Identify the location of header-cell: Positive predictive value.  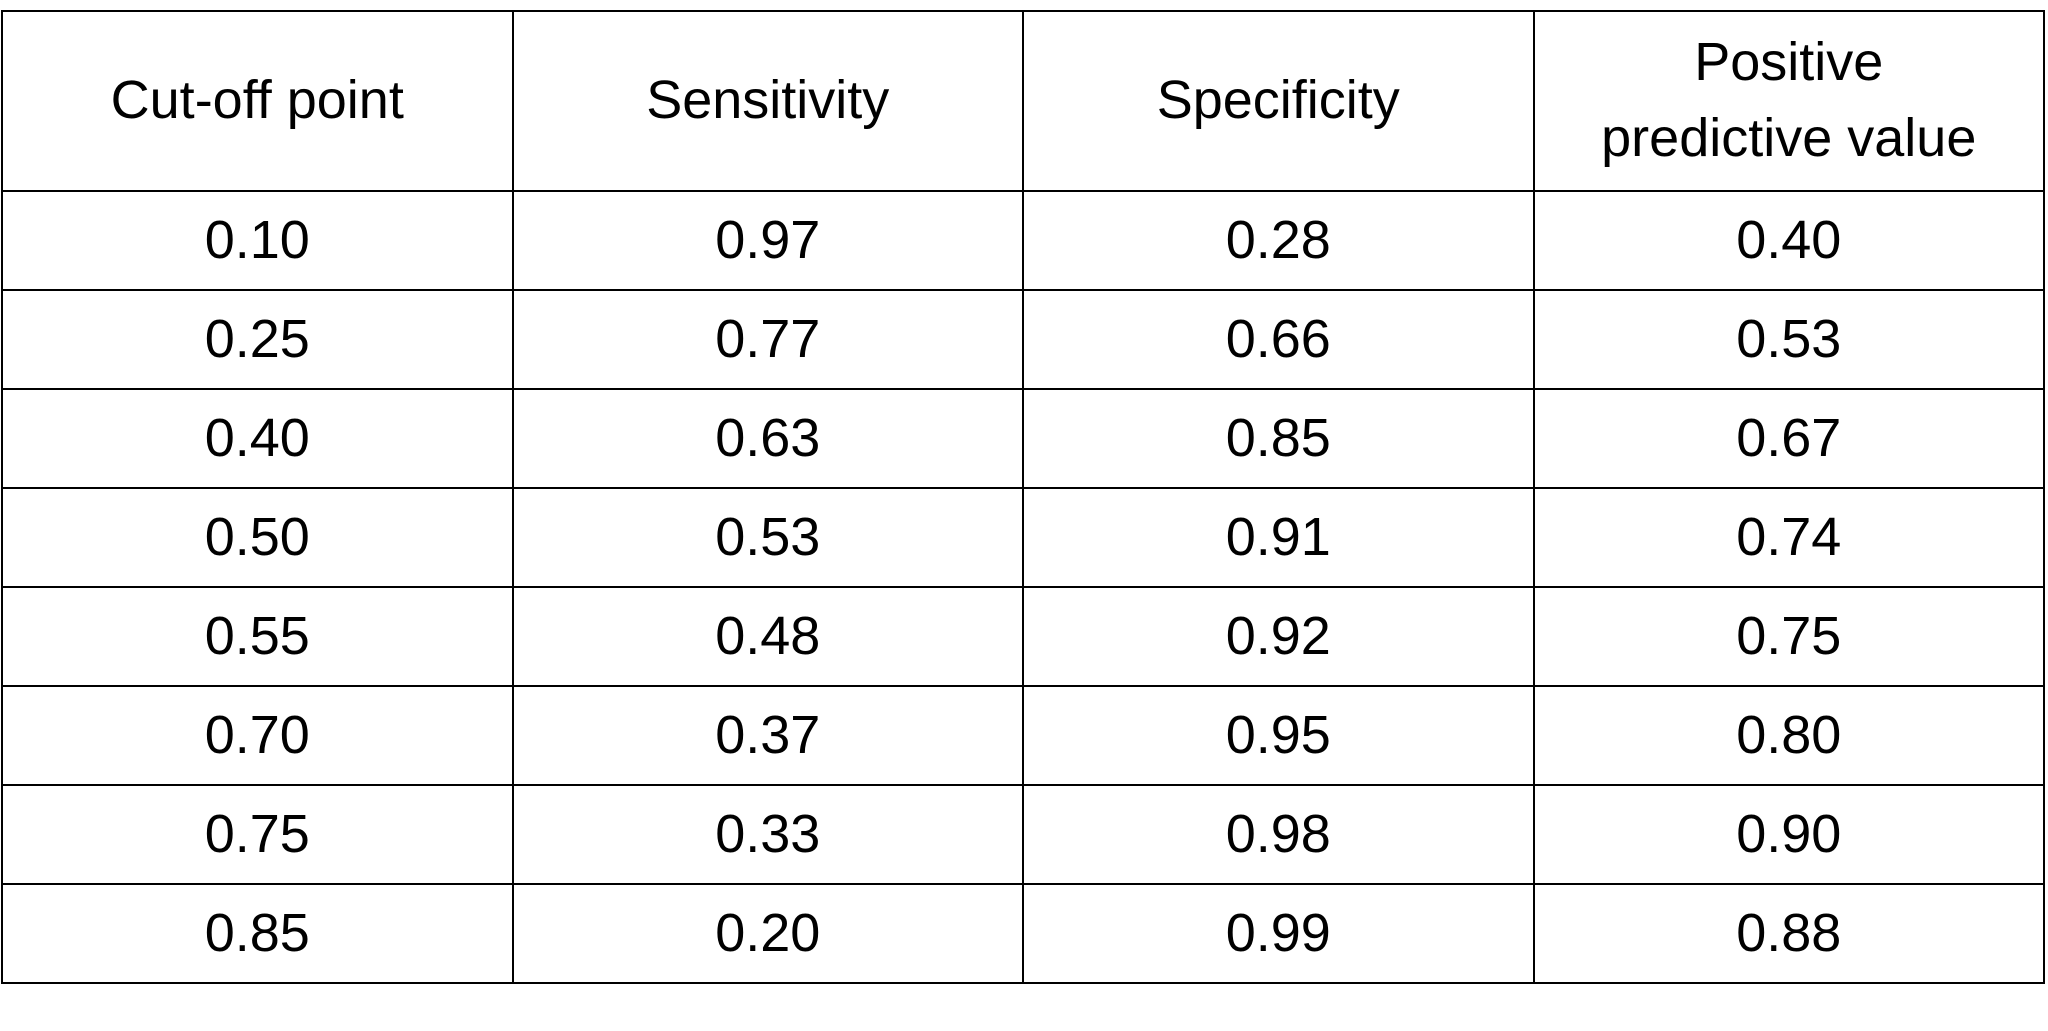
(1788, 101).